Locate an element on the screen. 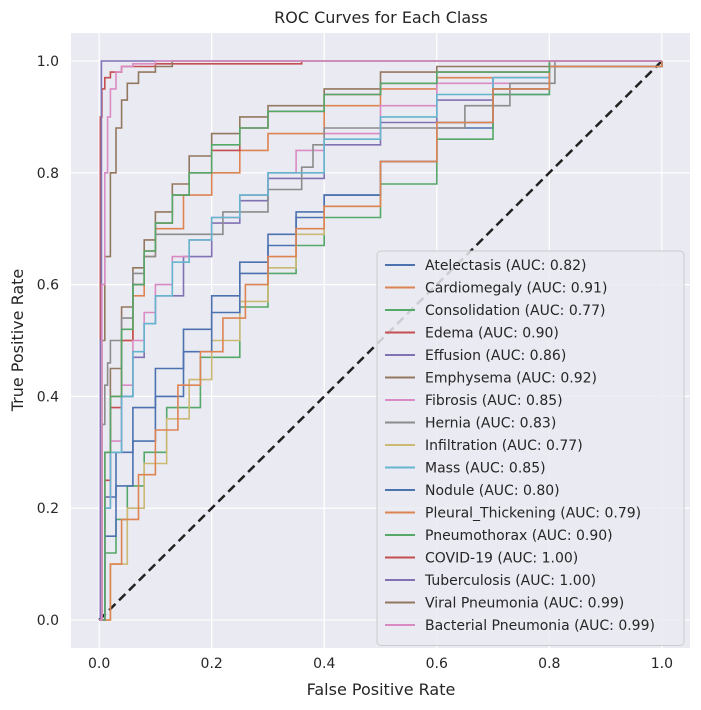 The height and width of the screenshot is (710, 701). legend-label: Fibrosis (AUC: 0.85) is located at coordinates (494, 401).